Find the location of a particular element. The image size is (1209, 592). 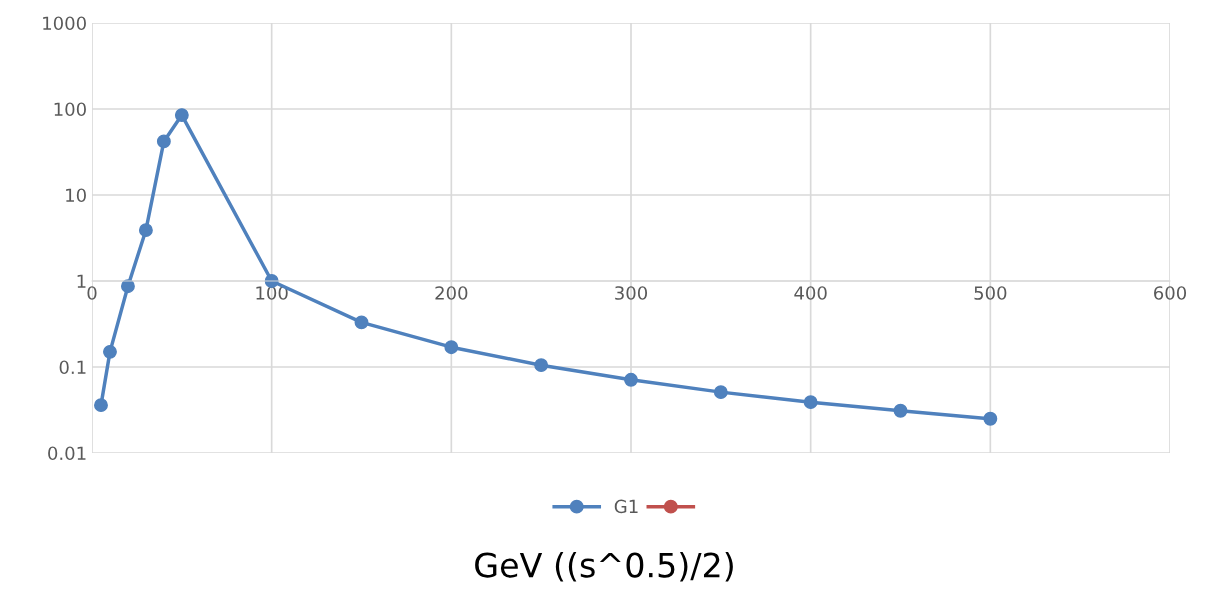

x-tick-label: 600 is located at coordinates (1170, 293).